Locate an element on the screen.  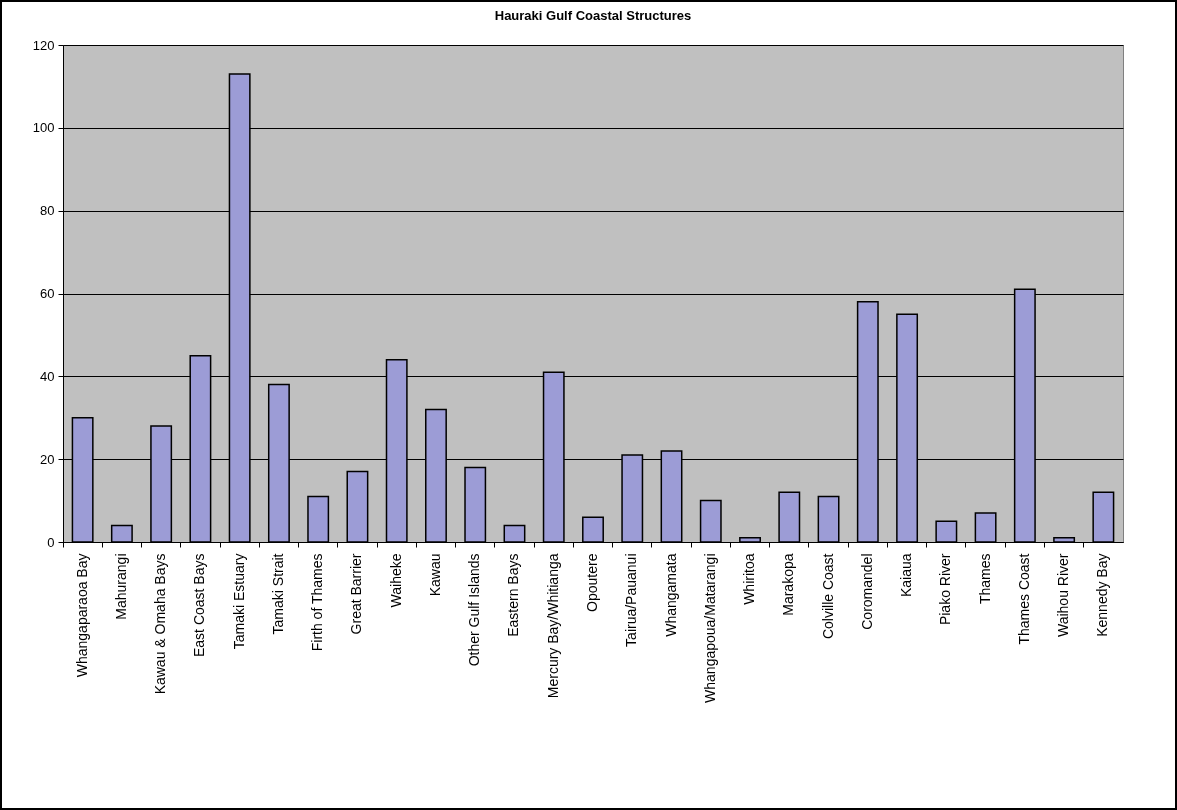
chart-title: Hauraki Gulf Coastal Structures is located at coordinates (593, 15).